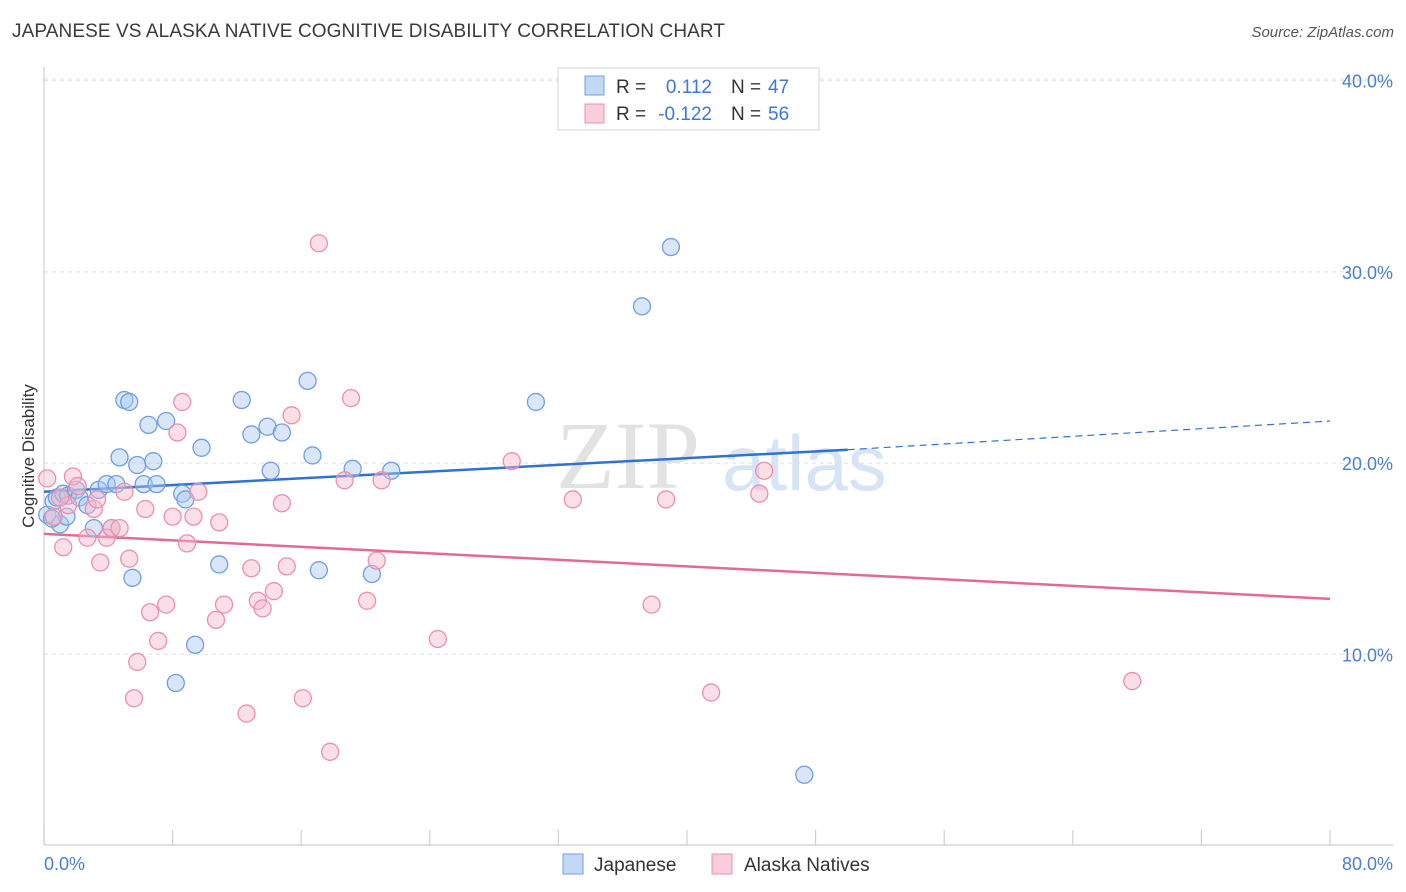  Describe the element at coordinates (635, 865) in the screenshot. I see `legend-label-japanese: Japanese` at that location.